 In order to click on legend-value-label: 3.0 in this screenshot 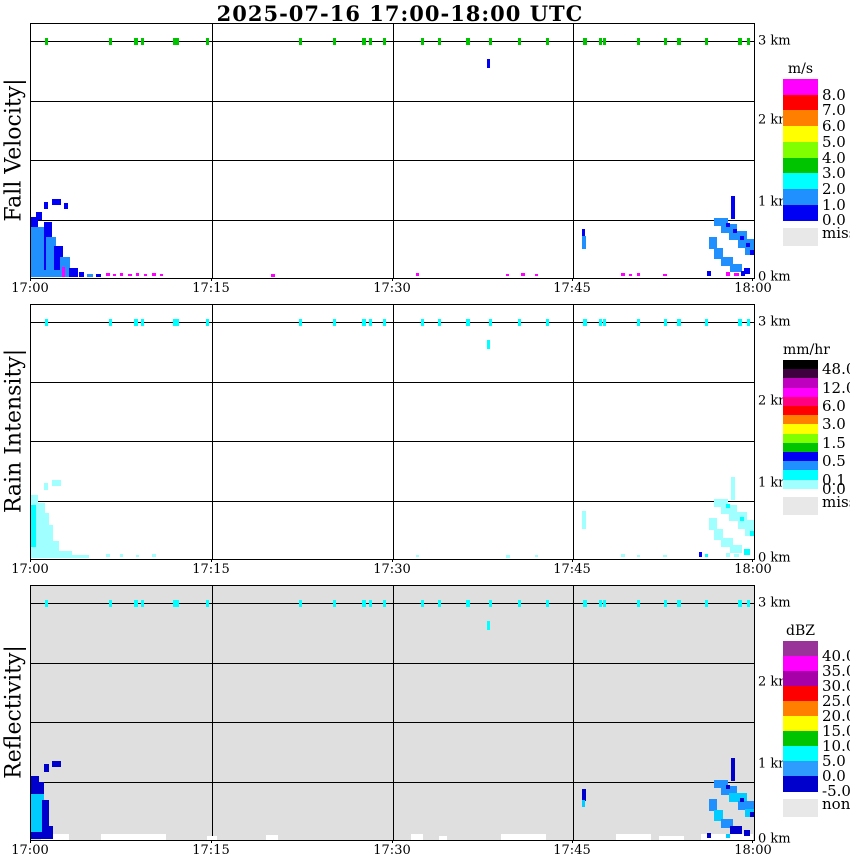, I will do `click(834, 424)`.